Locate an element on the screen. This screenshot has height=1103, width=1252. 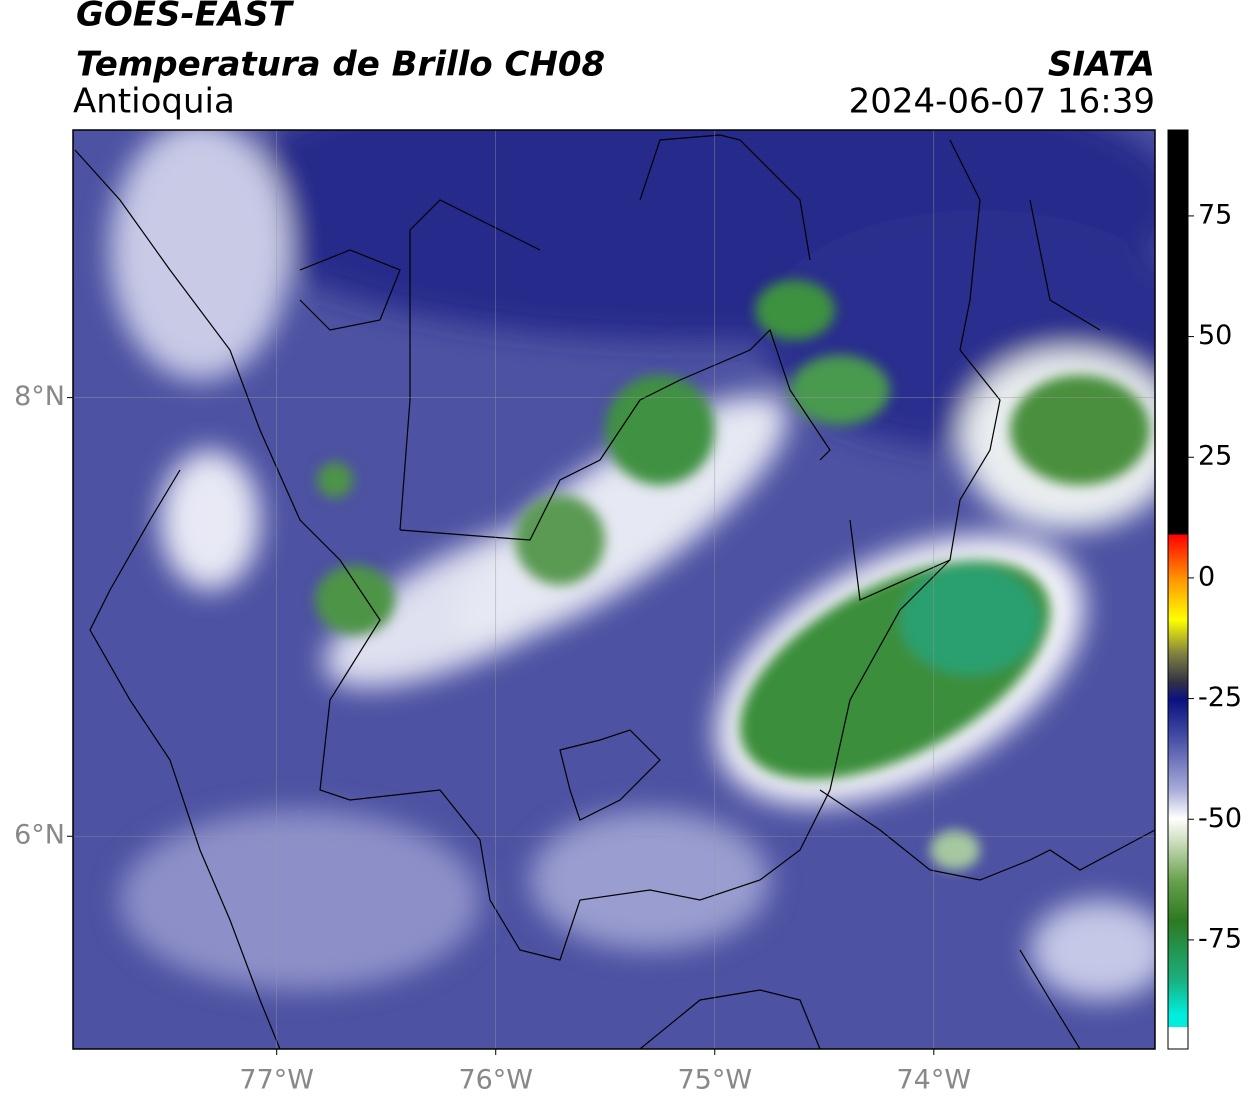
colorbar-tick-label: 25 is located at coordinates (1215, 456).